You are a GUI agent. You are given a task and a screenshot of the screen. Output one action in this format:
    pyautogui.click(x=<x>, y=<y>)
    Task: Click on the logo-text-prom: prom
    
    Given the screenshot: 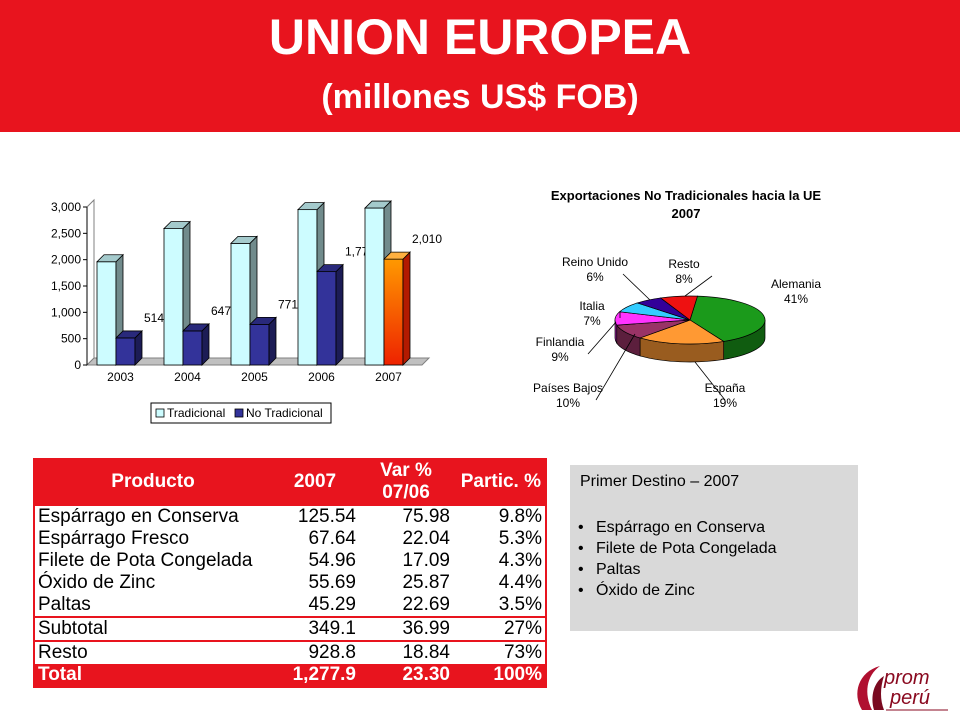 What is the action you would take?
    pyautogui.click(x=906, y=678)
    